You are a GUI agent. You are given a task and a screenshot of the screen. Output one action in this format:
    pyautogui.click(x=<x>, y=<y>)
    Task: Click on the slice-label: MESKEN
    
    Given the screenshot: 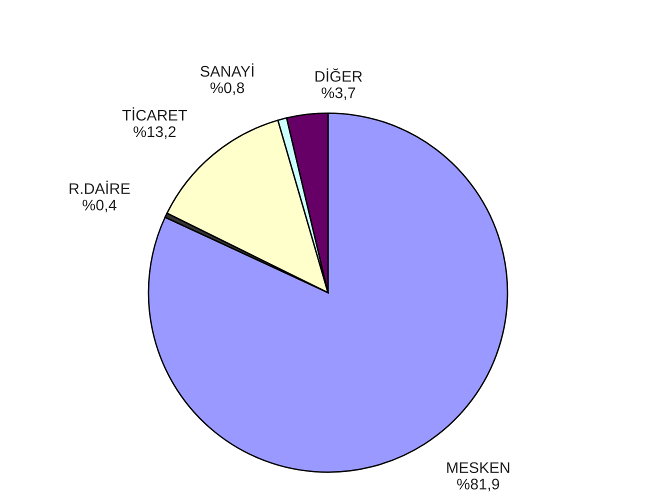 What is the action you would take?
    pyautogui.click(x=478, y=468)
    